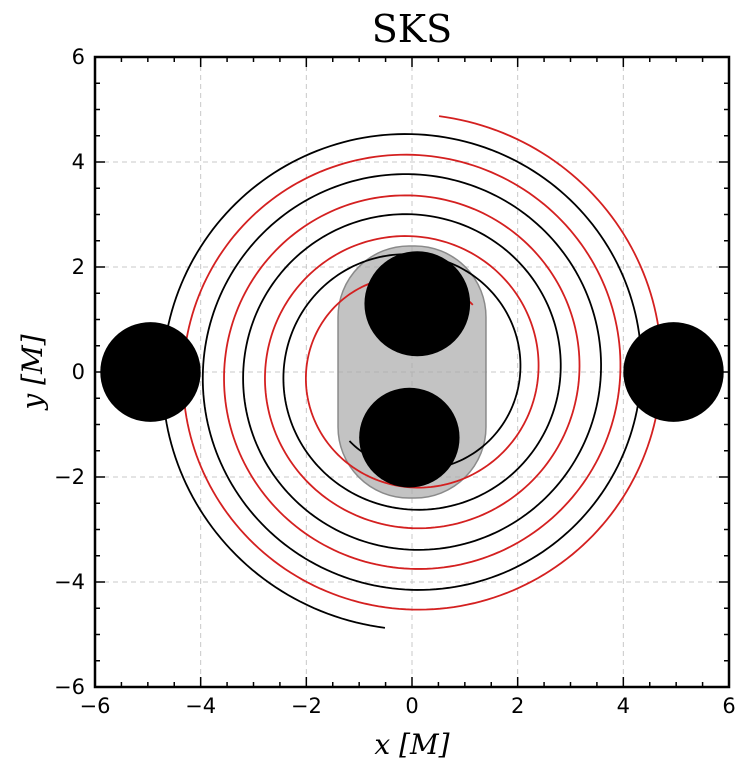  Describe the element at coordinates (78, 372) in the screenshot. I see `y-tick-label: 0` at that location.